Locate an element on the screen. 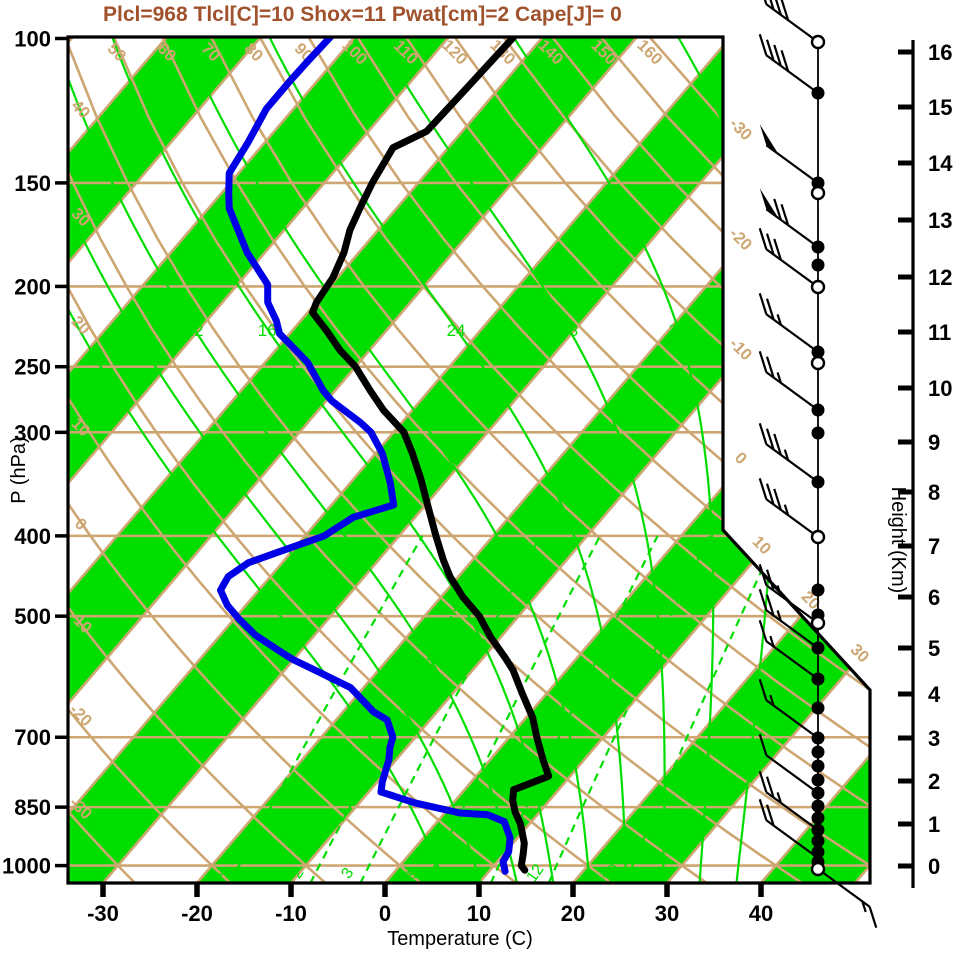 The width and height of the screenshot is (961, 957). moist-adiabat-label: 24 is located at coordinates (456, 330).